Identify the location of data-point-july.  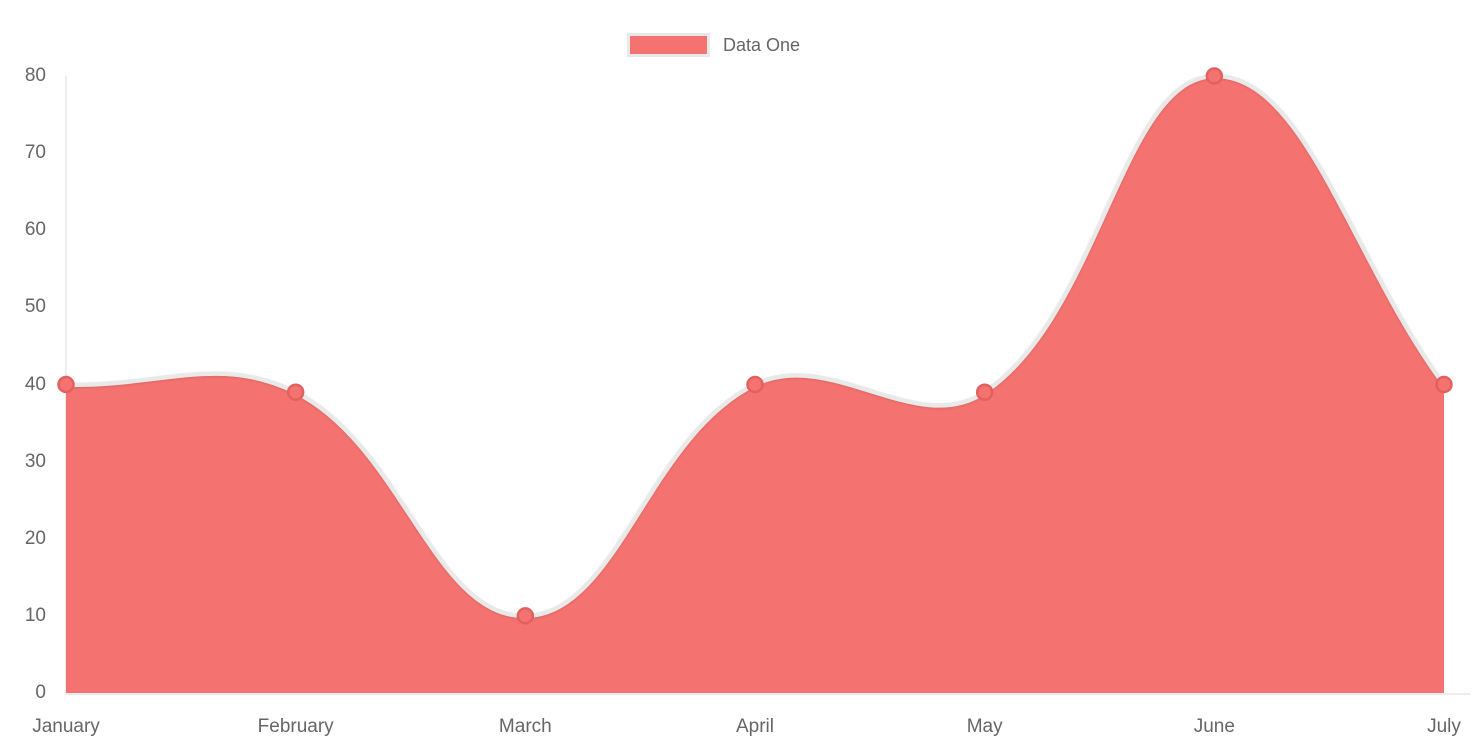
(1444, 384).